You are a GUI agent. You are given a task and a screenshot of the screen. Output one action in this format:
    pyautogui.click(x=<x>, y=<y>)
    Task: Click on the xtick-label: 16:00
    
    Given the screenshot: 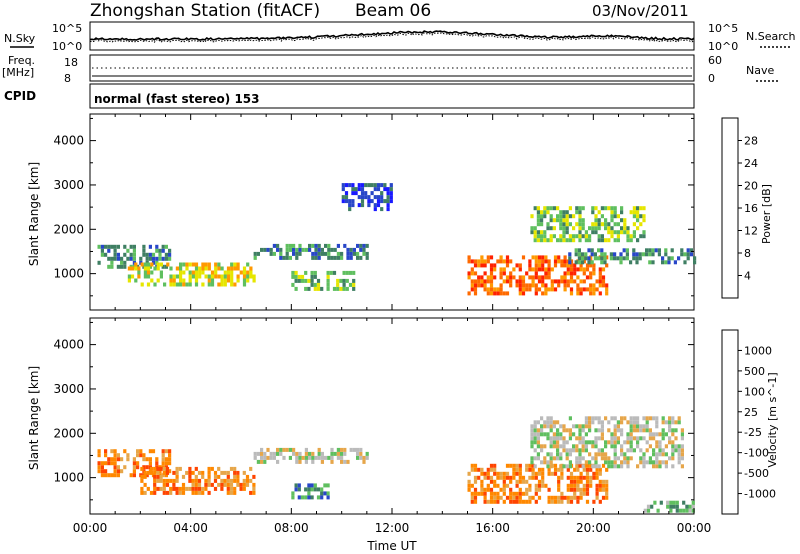 What is the action you would take?
    pyautogui.click(x=492, y=528)
    